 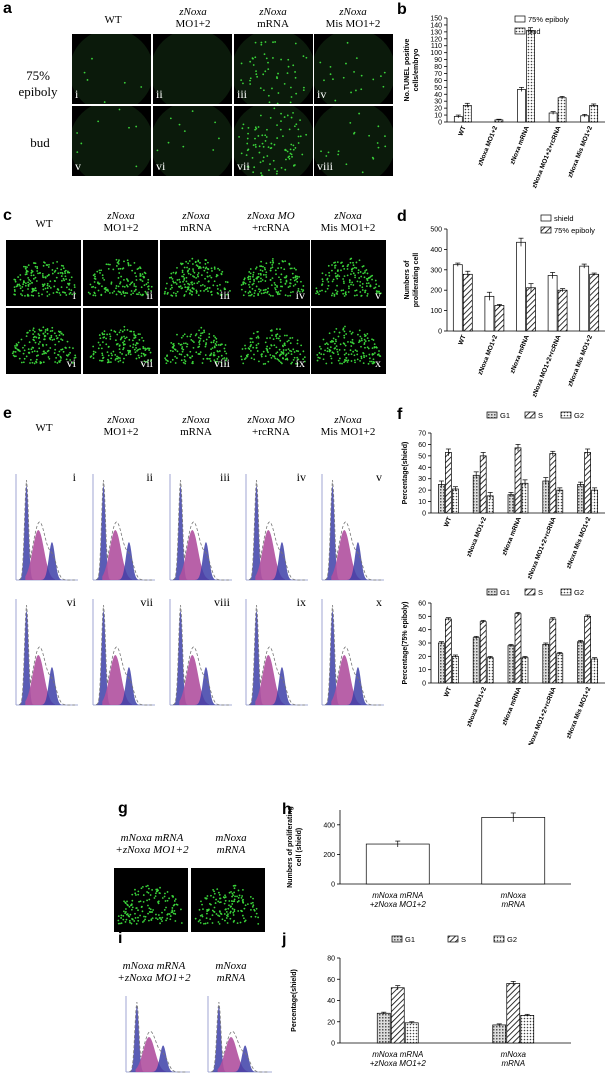 What do you see at coordinates (40, 143) in the screenshot?
I see `row-label-line: bud` at bounding box center [40, 143].